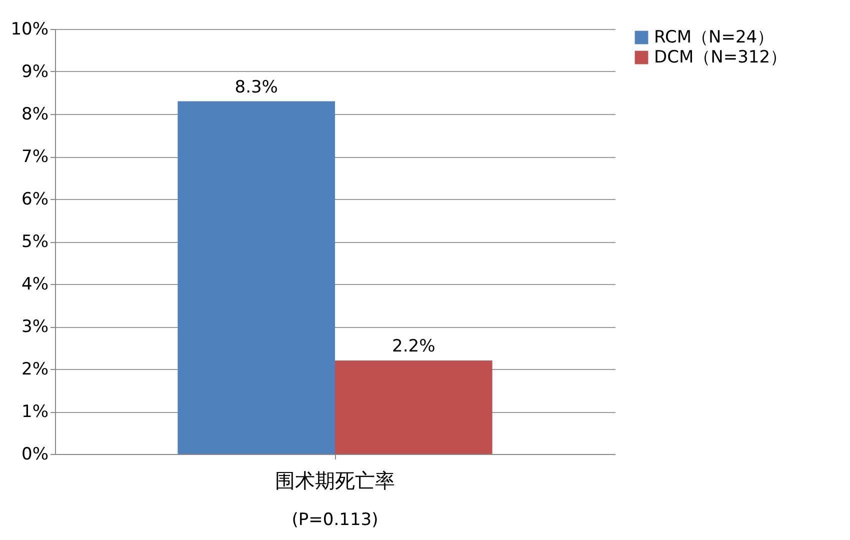 The image size is (850, 540). What do you see at coordinates (29, 30) in the screenshot?
I see `y-tick-label: 10%` at bounding box center [29, 30].